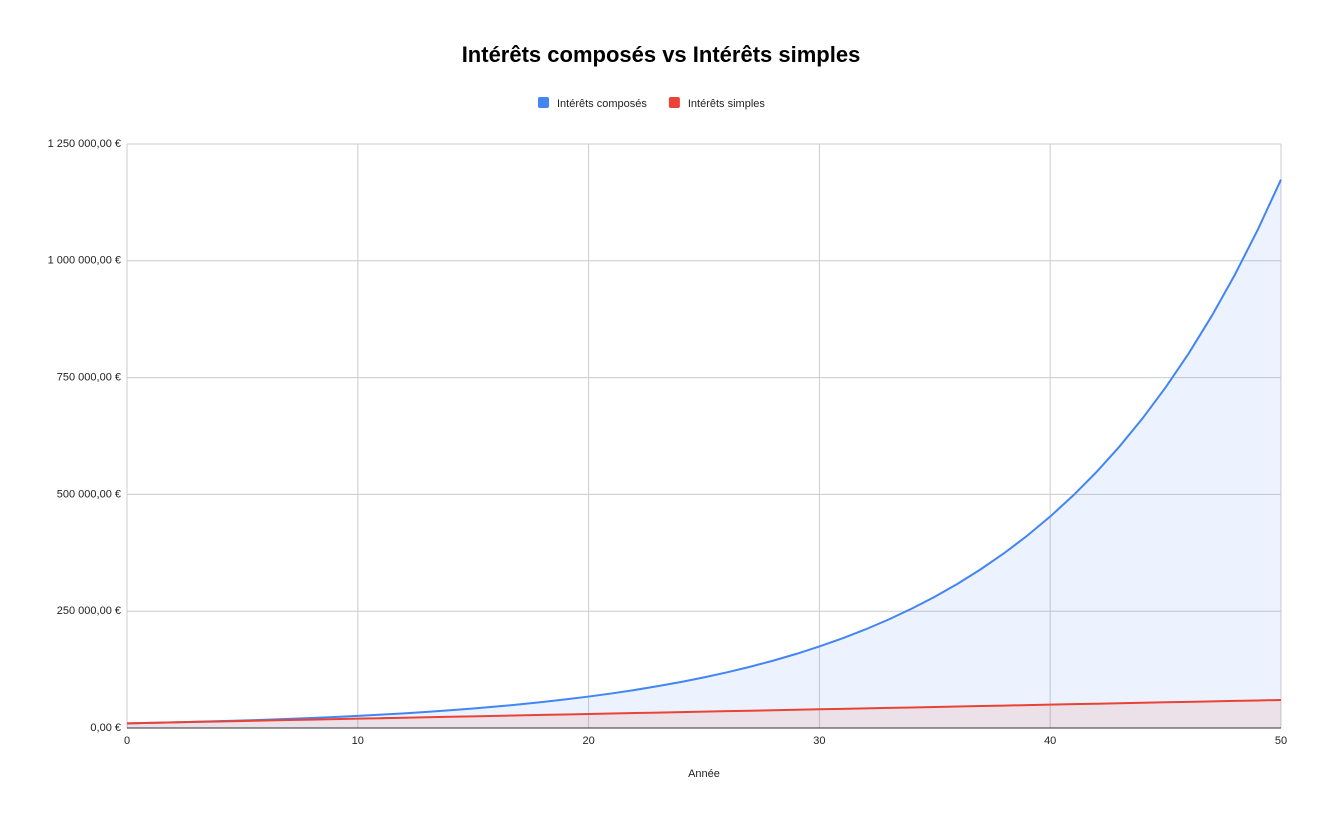 The width and height of the screenshot is (1323, 822). What do you see at coordinates (602, 104) in the screenshot?
I see `legend-label: Intérêts composés` at bounding box center [602, 104].